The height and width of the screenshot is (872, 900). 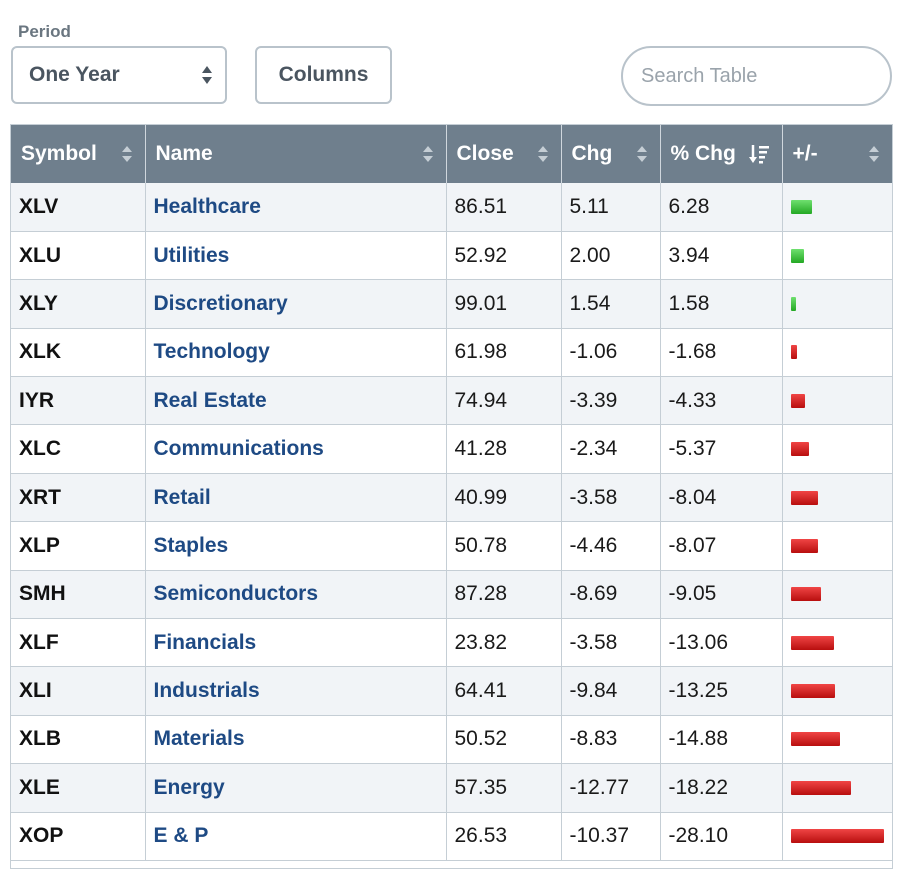 What do you see at coordinates (611, 546) in the screenshot?
I see `cell-chg: -4.46` at bounding box center [611, 546].